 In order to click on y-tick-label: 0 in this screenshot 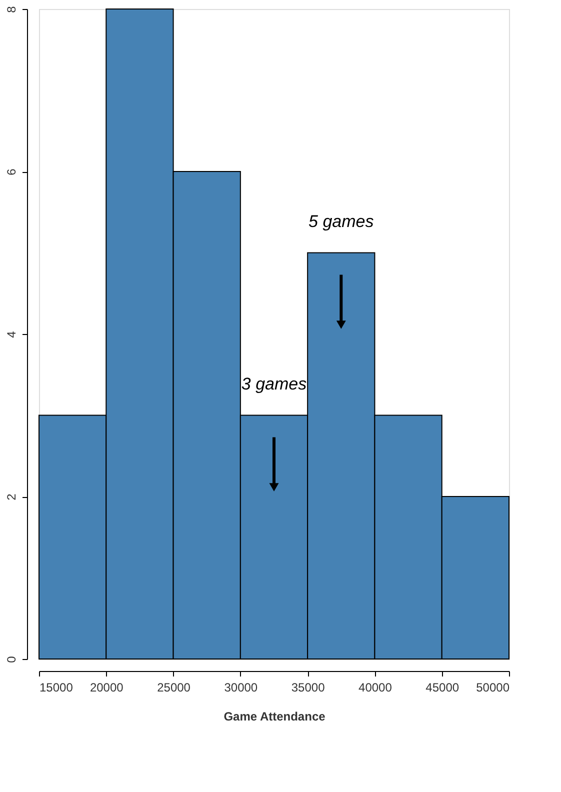, I will do `click(11, 659)`.